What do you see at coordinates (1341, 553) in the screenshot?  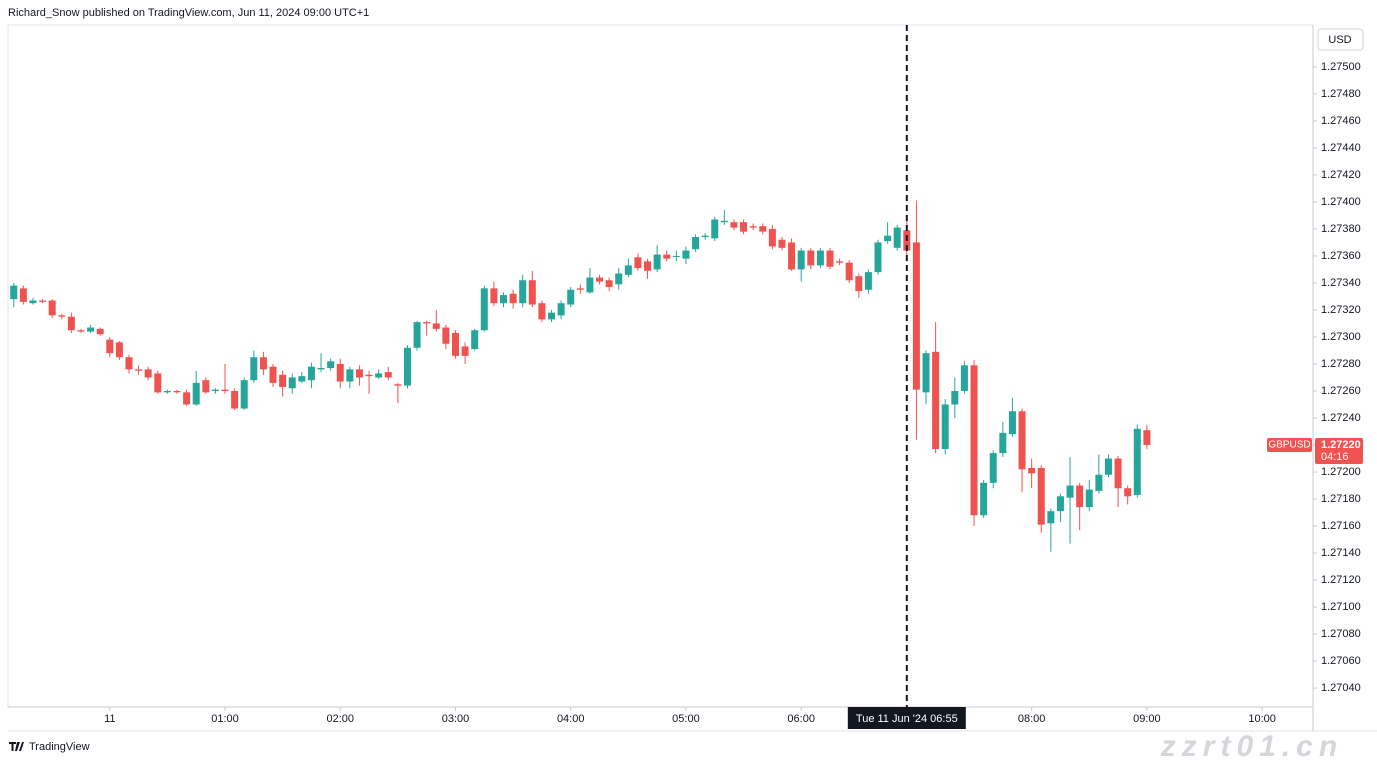 I see `y-tick-label: 1.27140` at bounding box center [1341, 553].